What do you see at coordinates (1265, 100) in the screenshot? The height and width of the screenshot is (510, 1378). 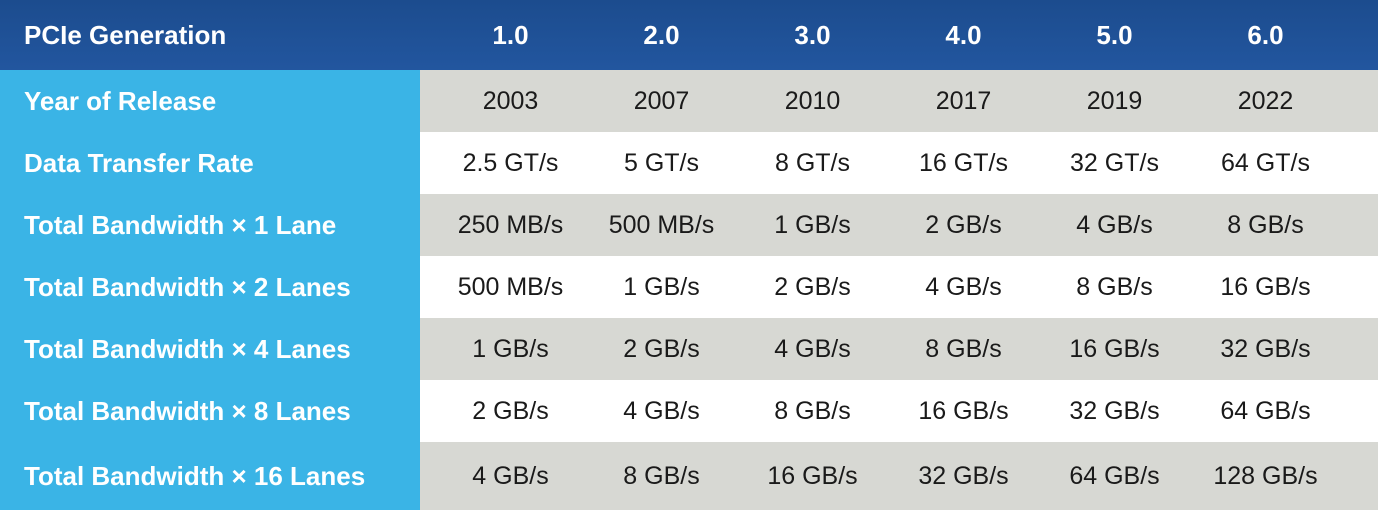 I see `table-cell: 2022` at bounding box center [1265, 100].